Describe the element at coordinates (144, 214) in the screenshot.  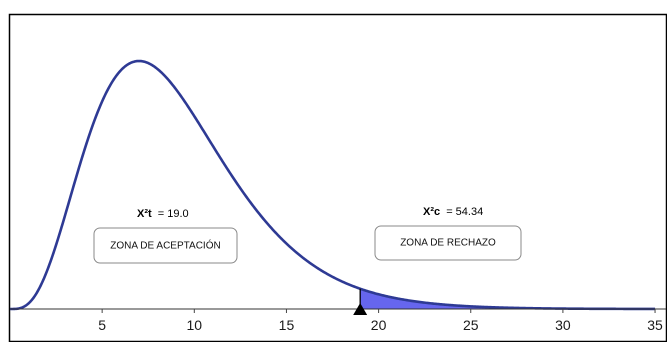
I see `tabulated-symbol: X²t` at that location.